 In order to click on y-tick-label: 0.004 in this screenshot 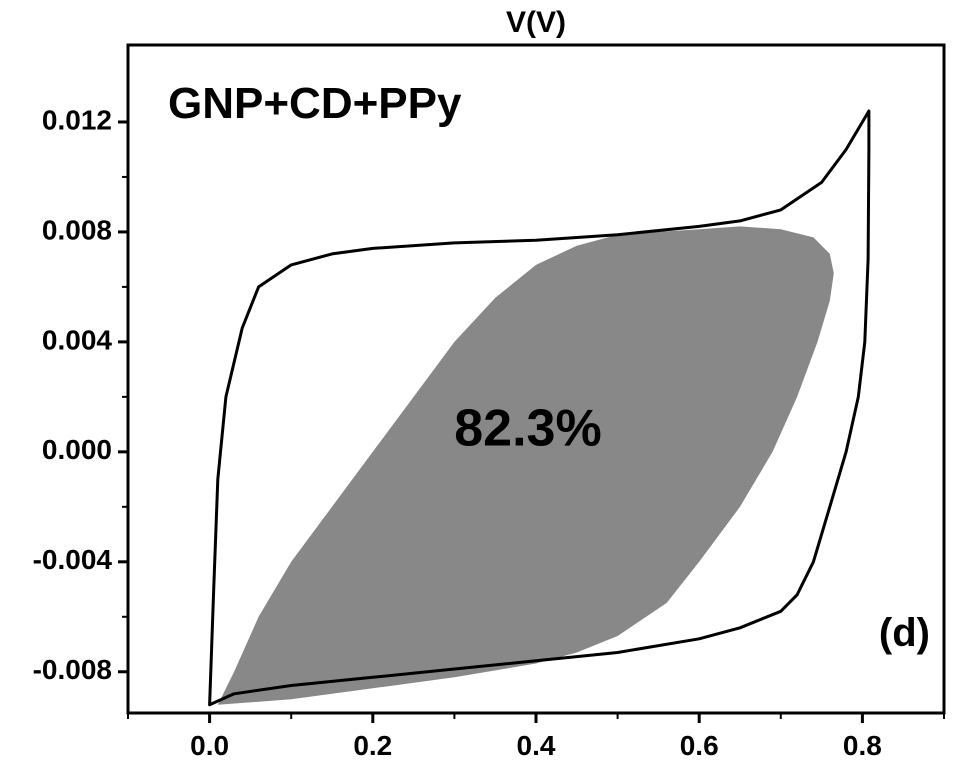, I will do `click(77, 339)`.